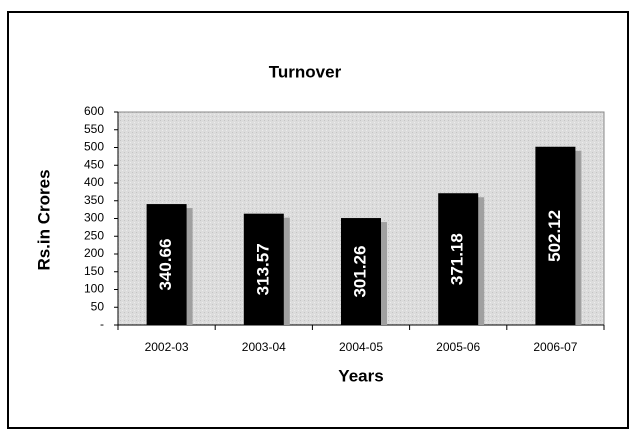  I want to click on x-axis-label: Years, so click(360, 375).